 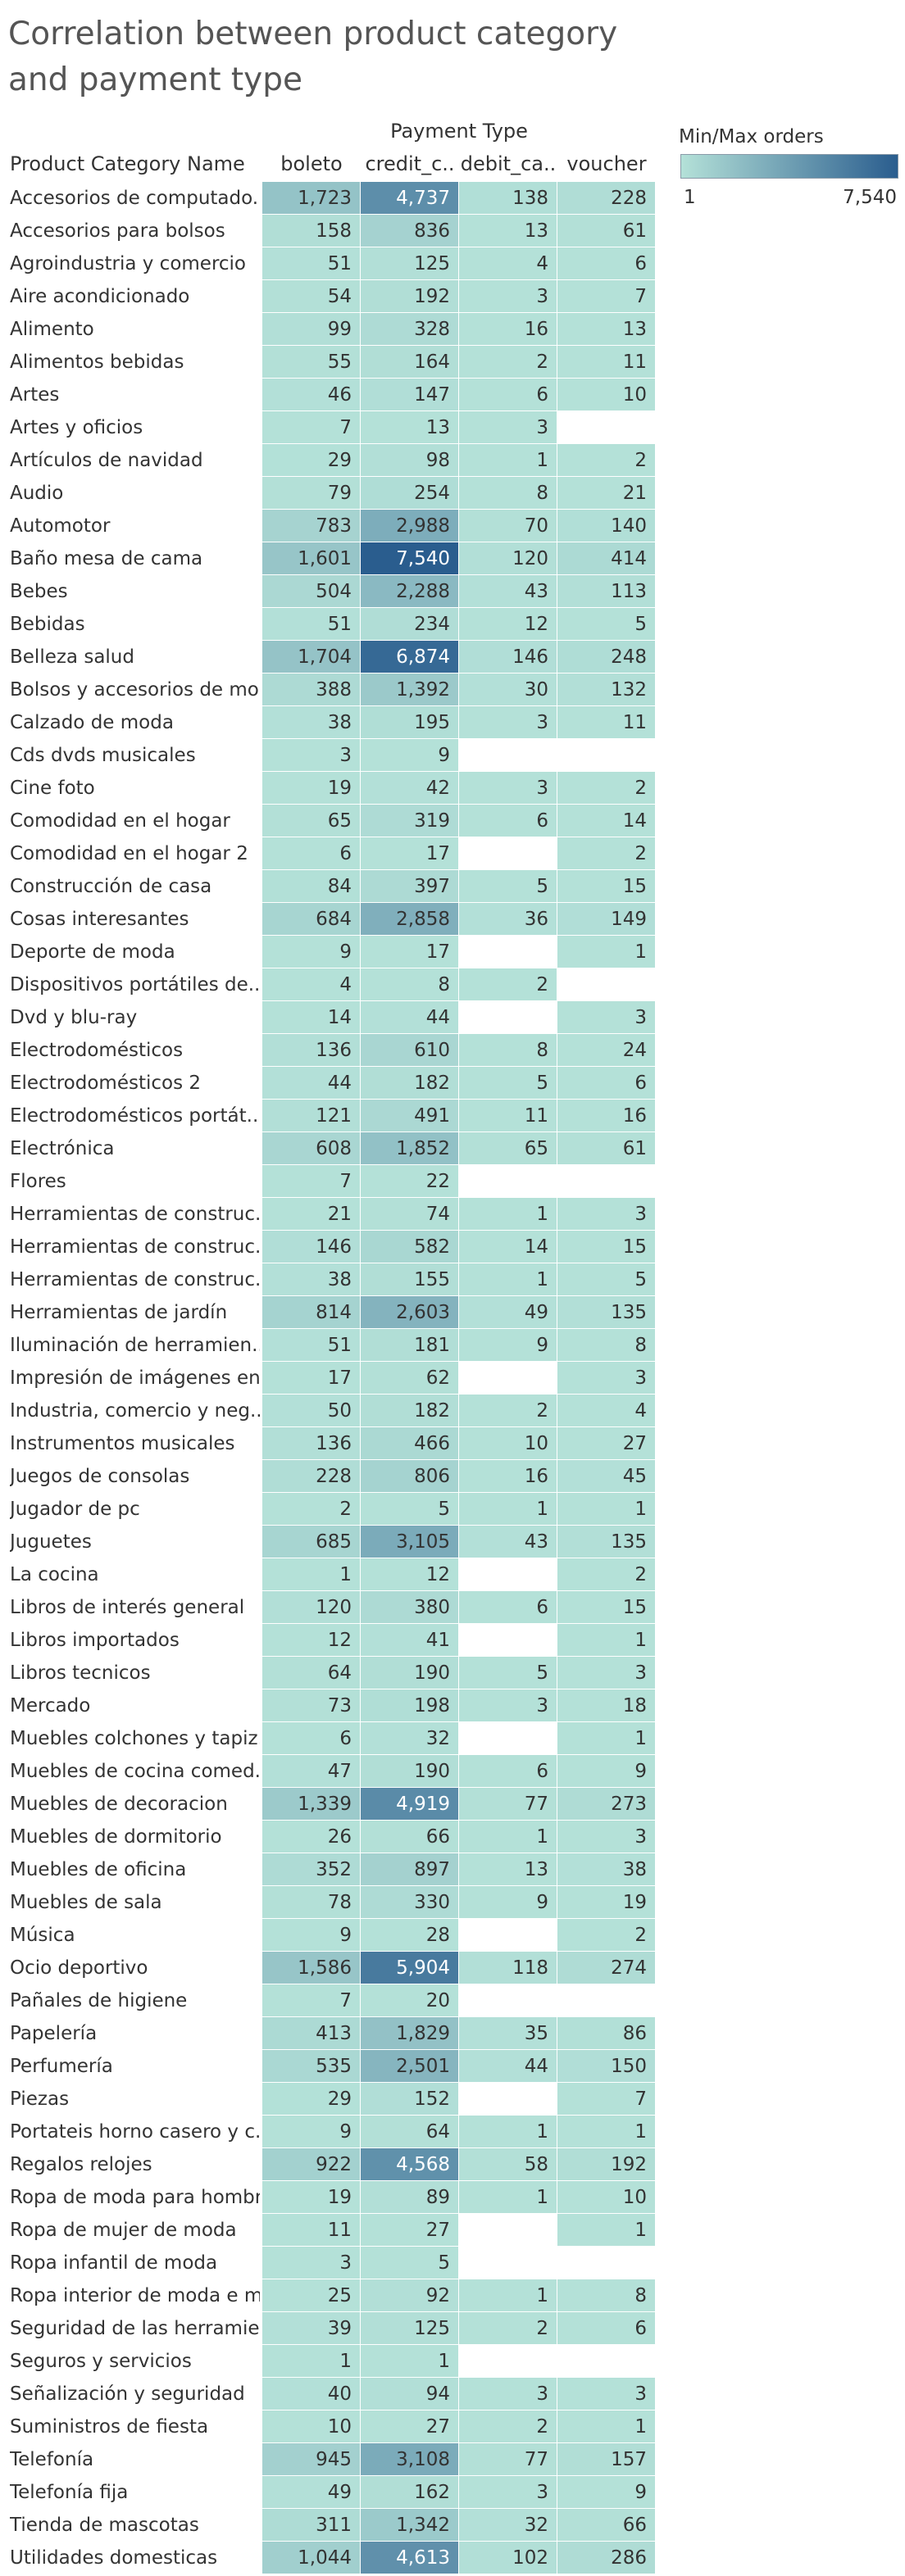 What do you see at coordinates (410, 1411) in the screenshot?
I see `heatmap-cell: 182` at bounding box center [410, 1411].